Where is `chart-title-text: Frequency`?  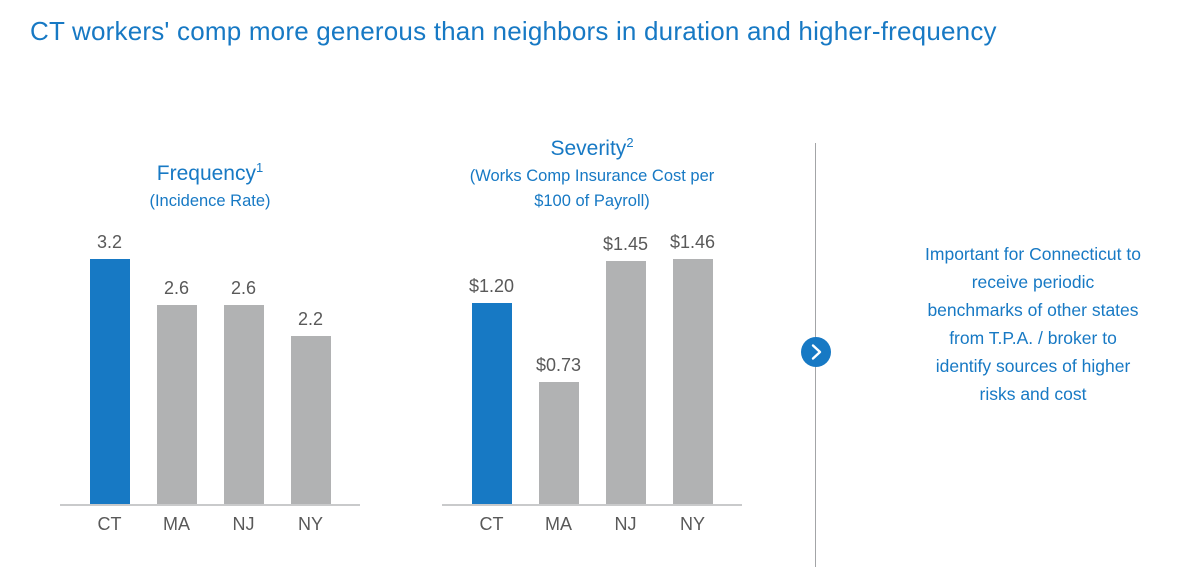 chart-title-text: Frequency is located at coordinates (206, 173).